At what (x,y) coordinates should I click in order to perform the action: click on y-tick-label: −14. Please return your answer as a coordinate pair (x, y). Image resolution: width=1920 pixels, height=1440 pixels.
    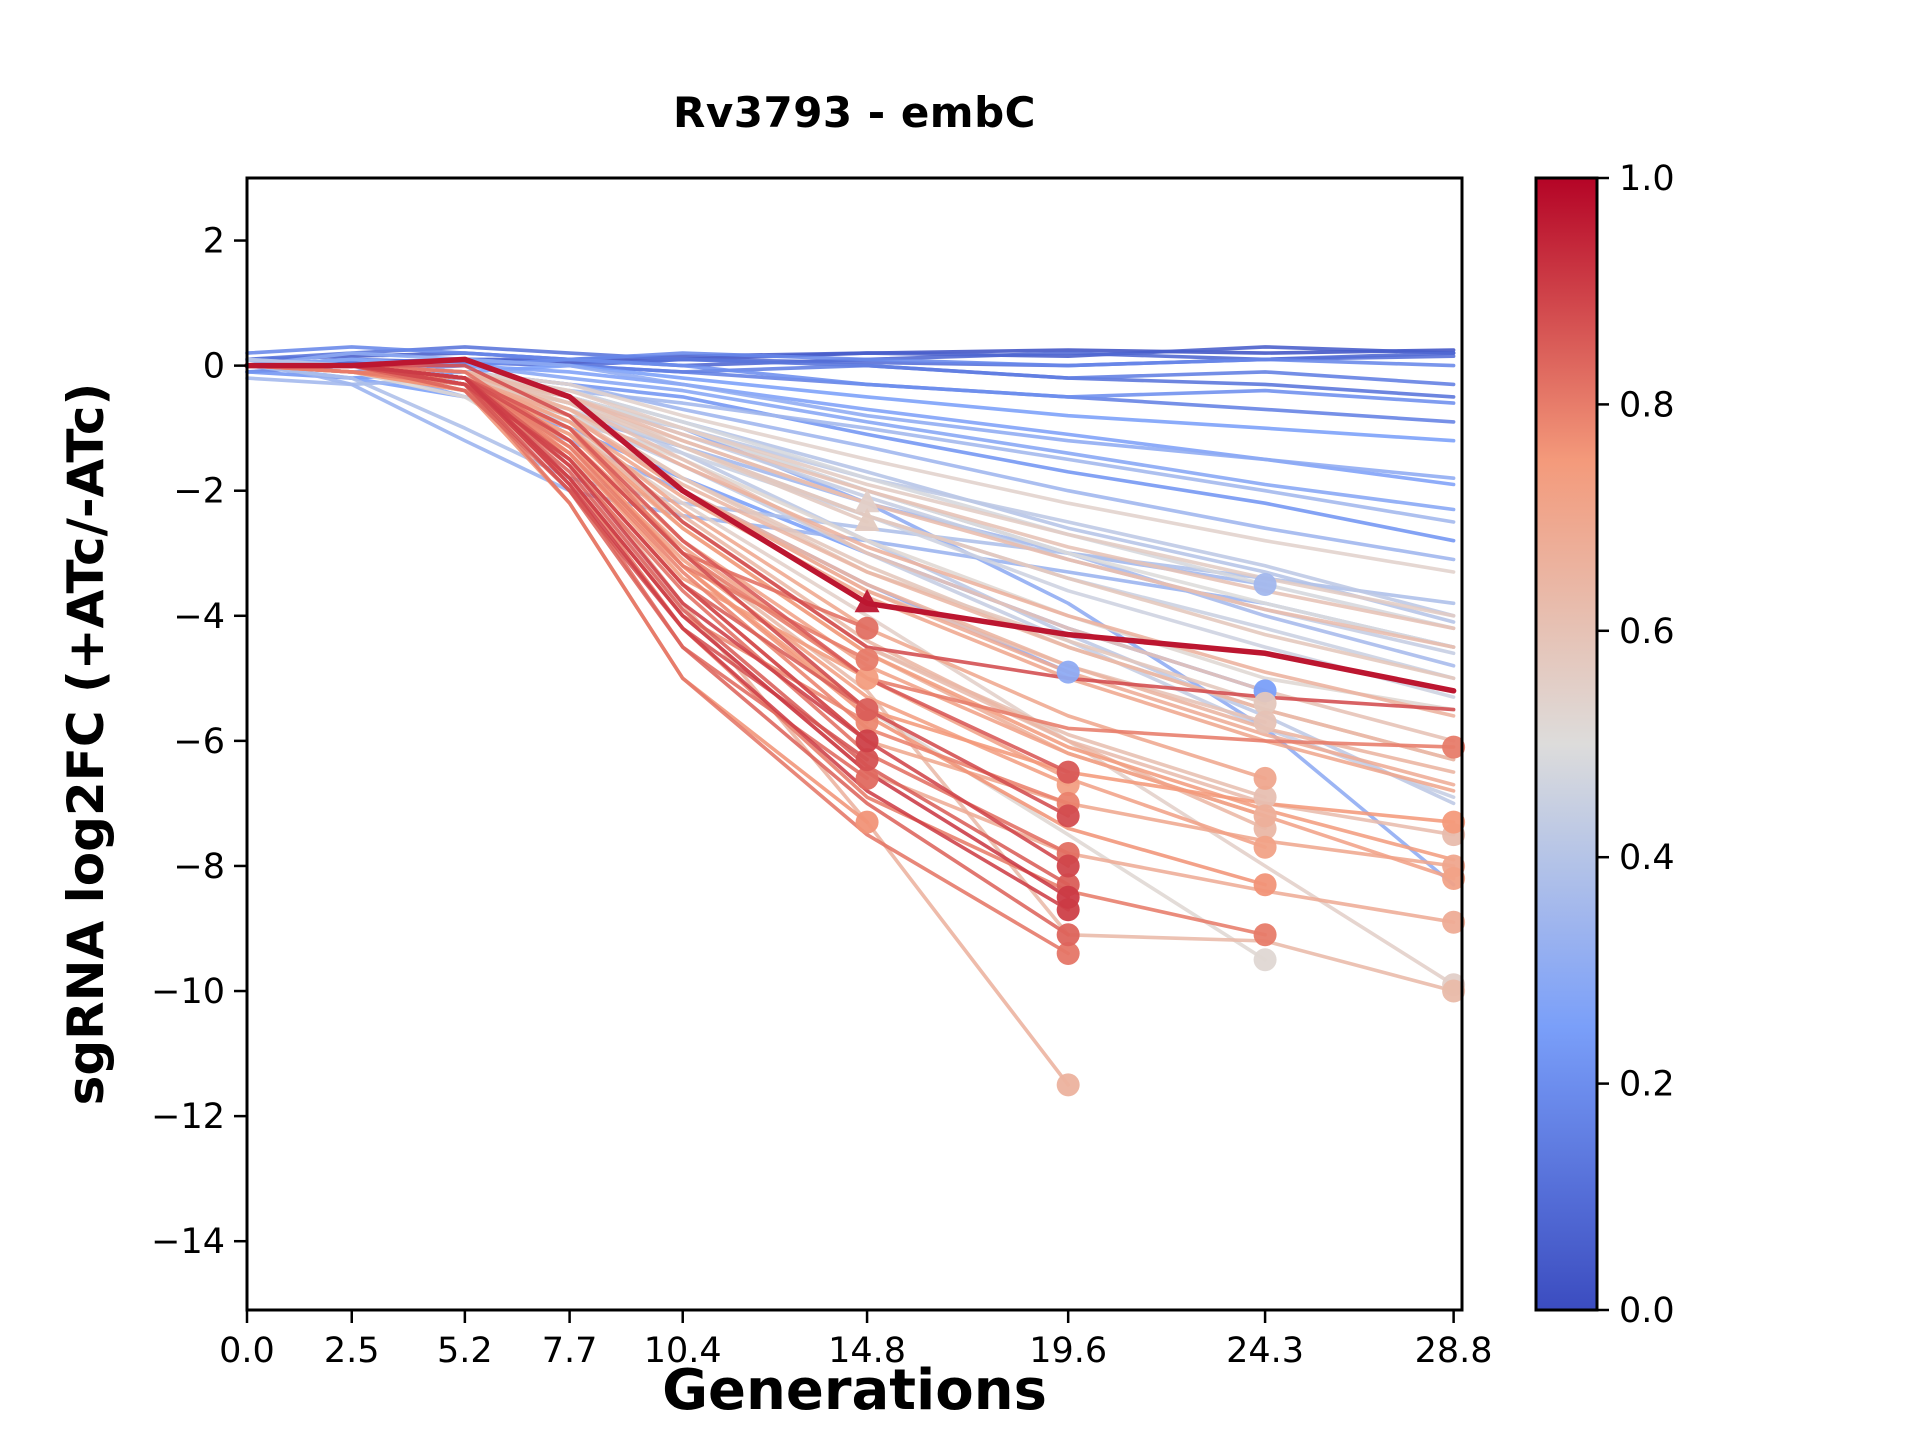
    Looking at the image, I should click on (188, 1242).